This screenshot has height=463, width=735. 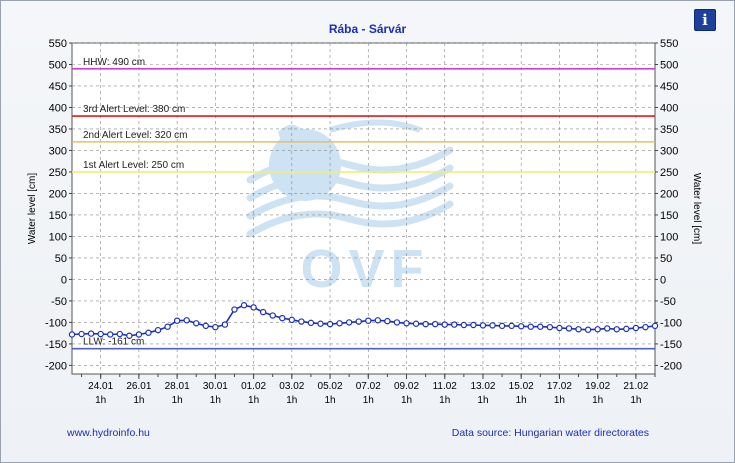 I want to click on watermark-drop-tip, so click(x=289, y=137).